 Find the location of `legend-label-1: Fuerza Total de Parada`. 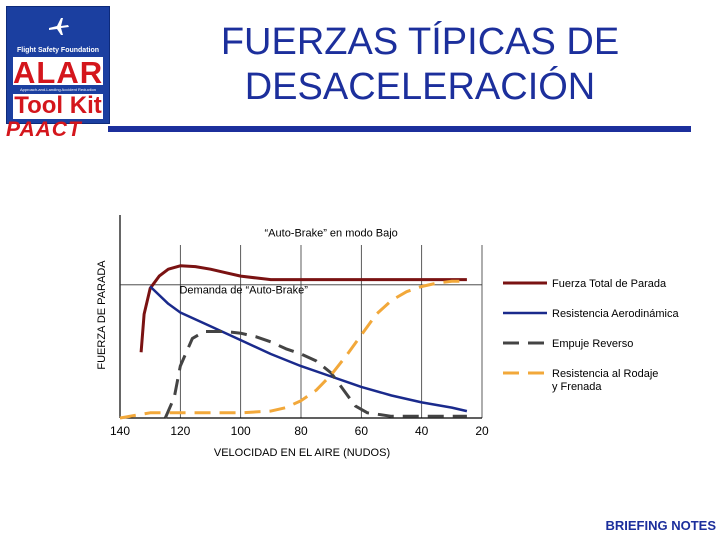

legend-label-1: Fuerza Total de Parada is located at coordinates (609, 284).